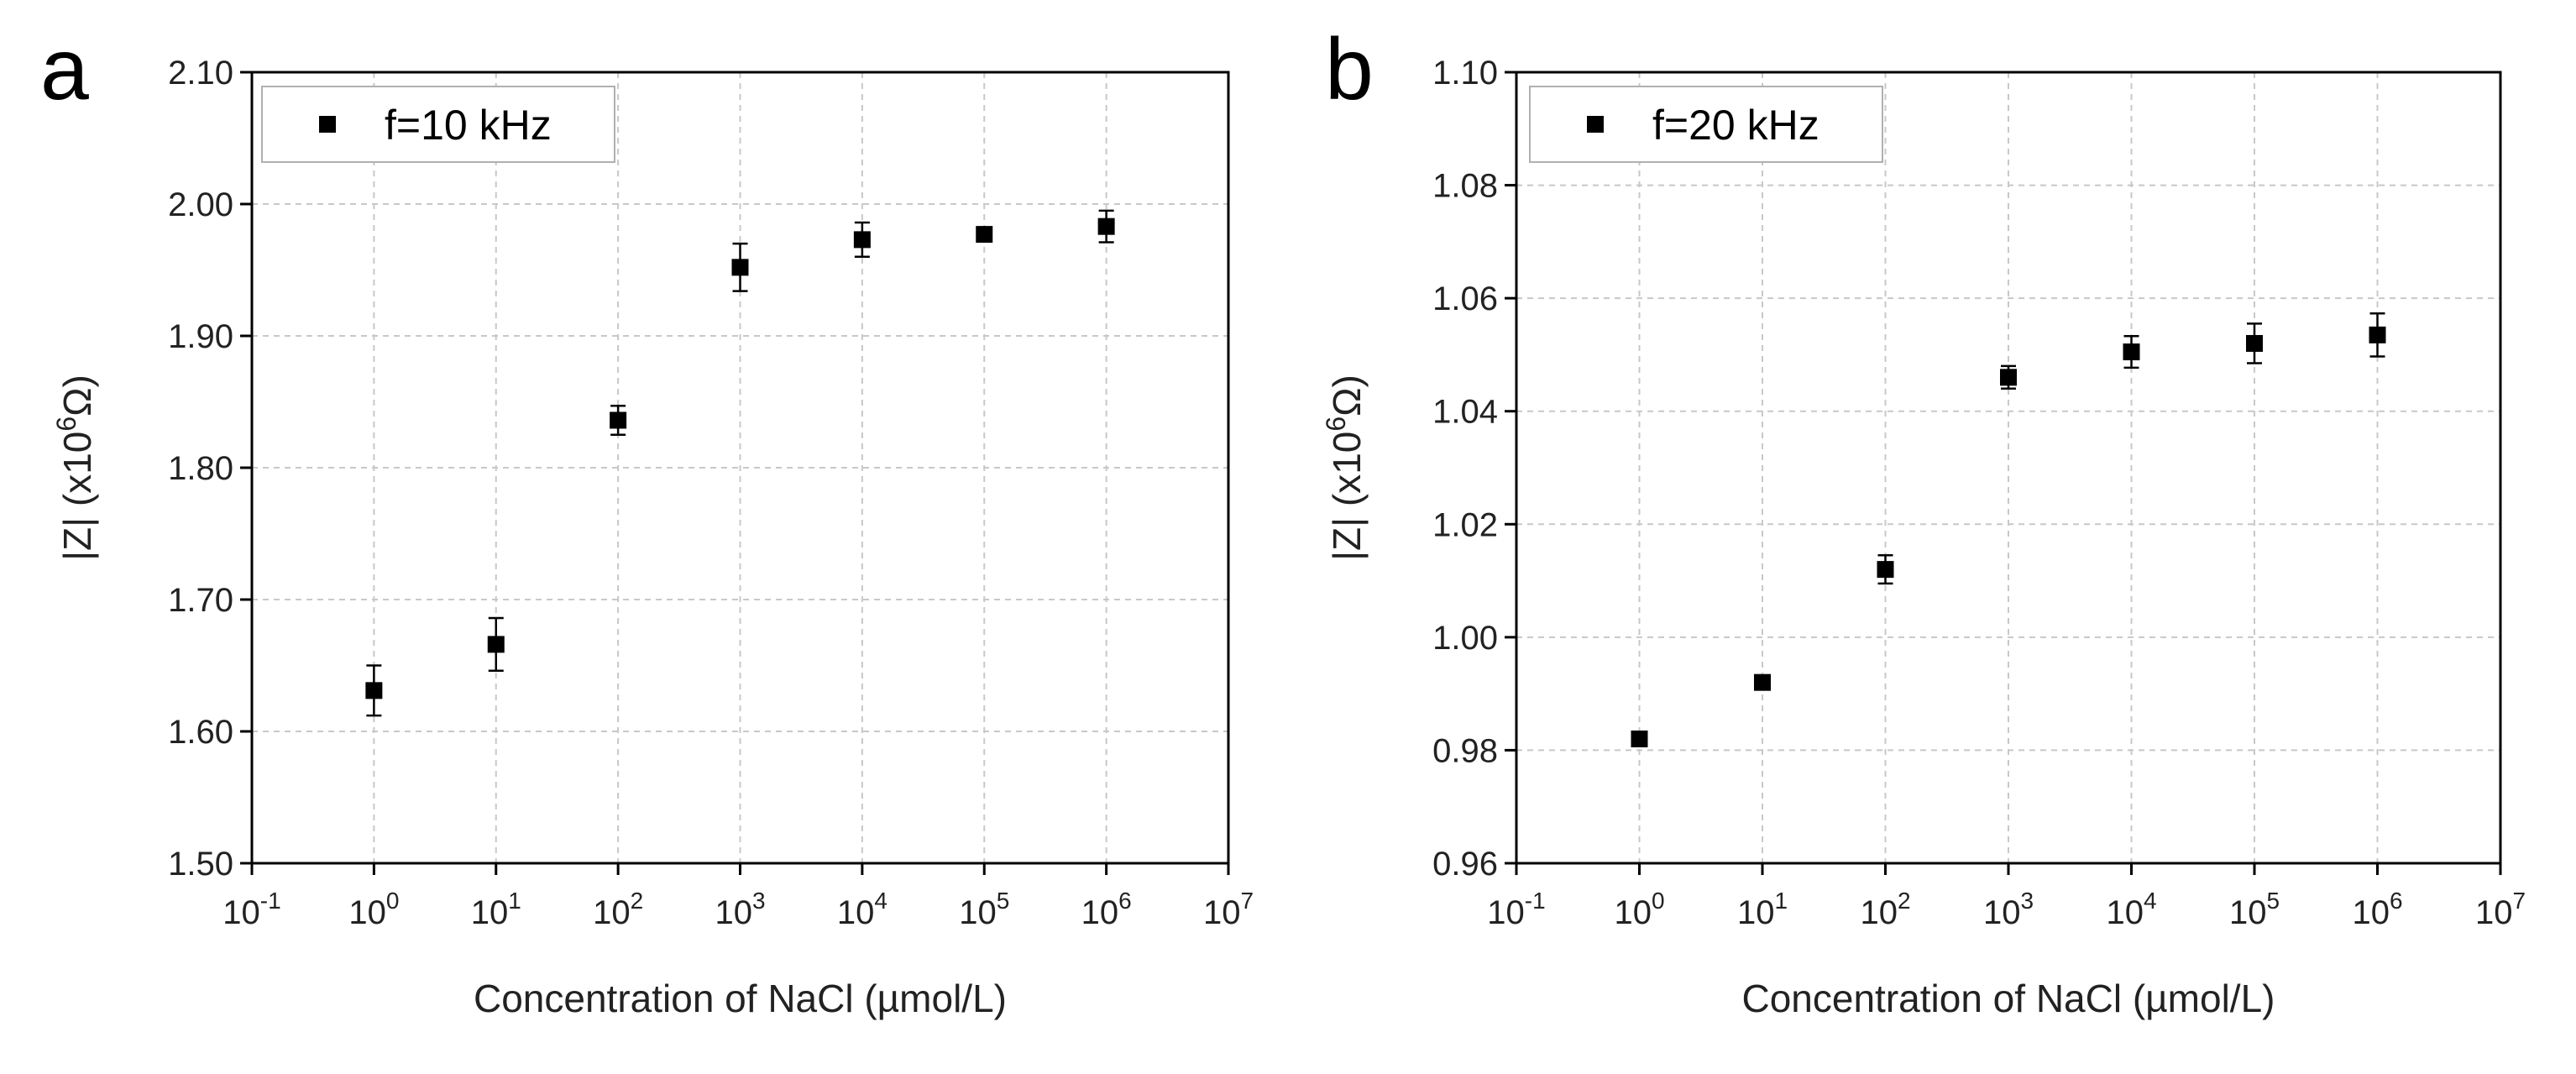 This screenshot has width=2576, height=1074. What do you see at coordinates (1107, 909) in the screenshot?
I see `panel-a-x-tick-label: 10⁶` at bounding box center [1107, 909].